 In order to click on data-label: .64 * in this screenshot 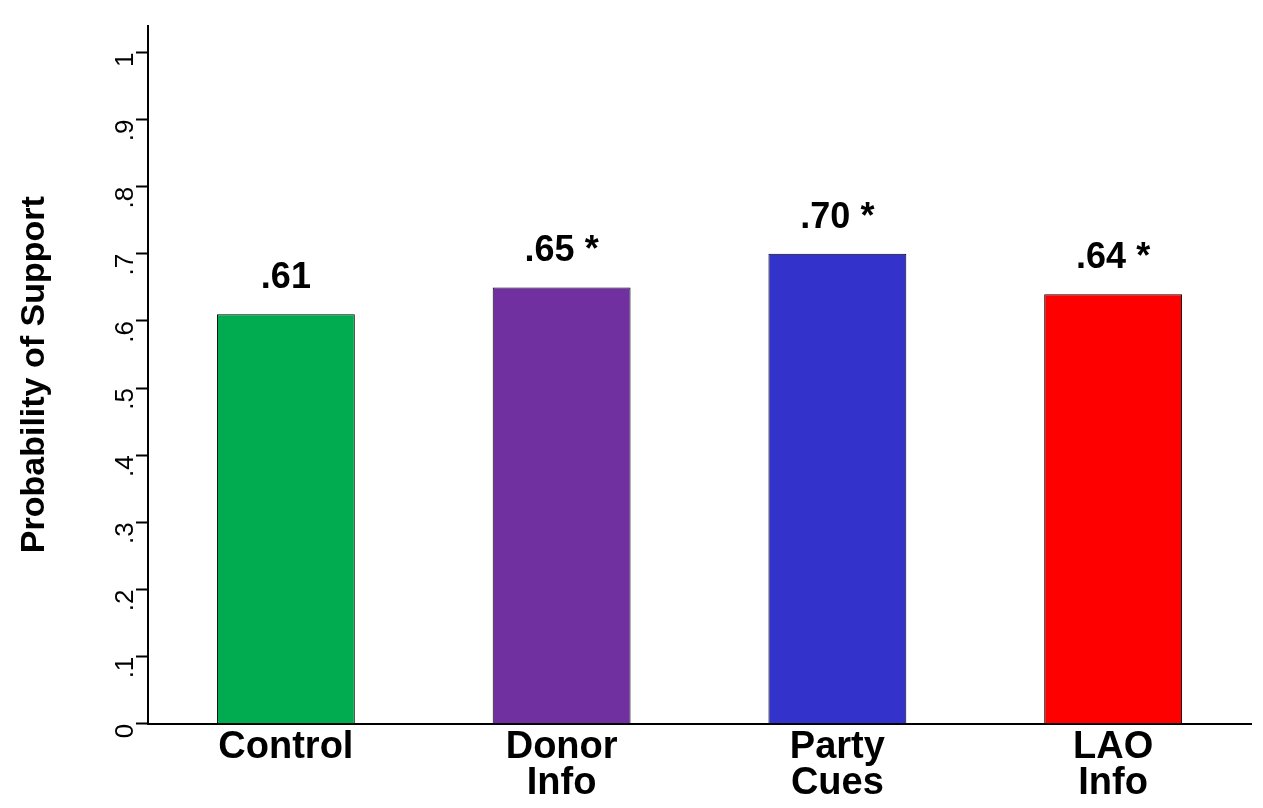, I will do `click(1113, 256)`.